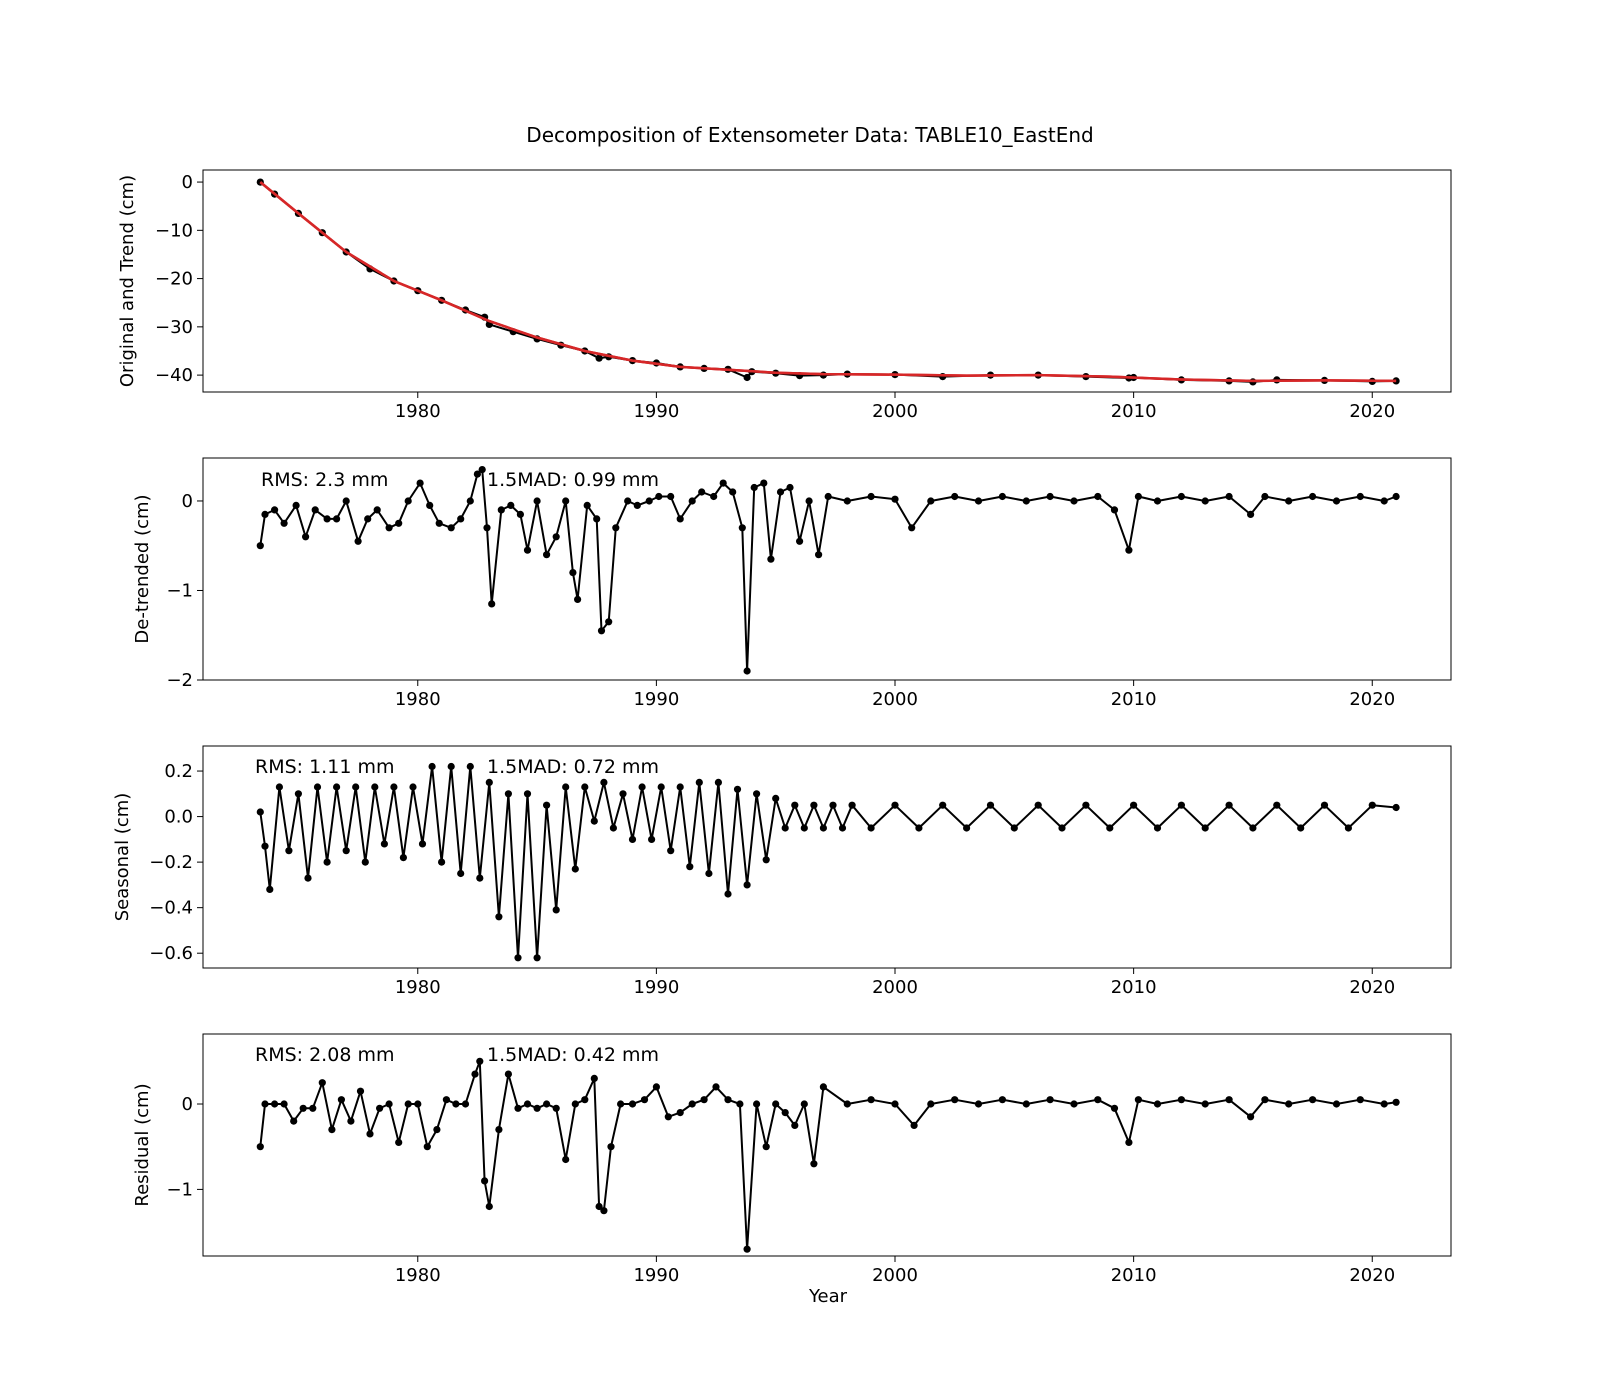 The image size is (1600, 1400). Describe the element at coordinates (178, 817) in the screenshot. I see `y-tick-label: 0.0` at that location.